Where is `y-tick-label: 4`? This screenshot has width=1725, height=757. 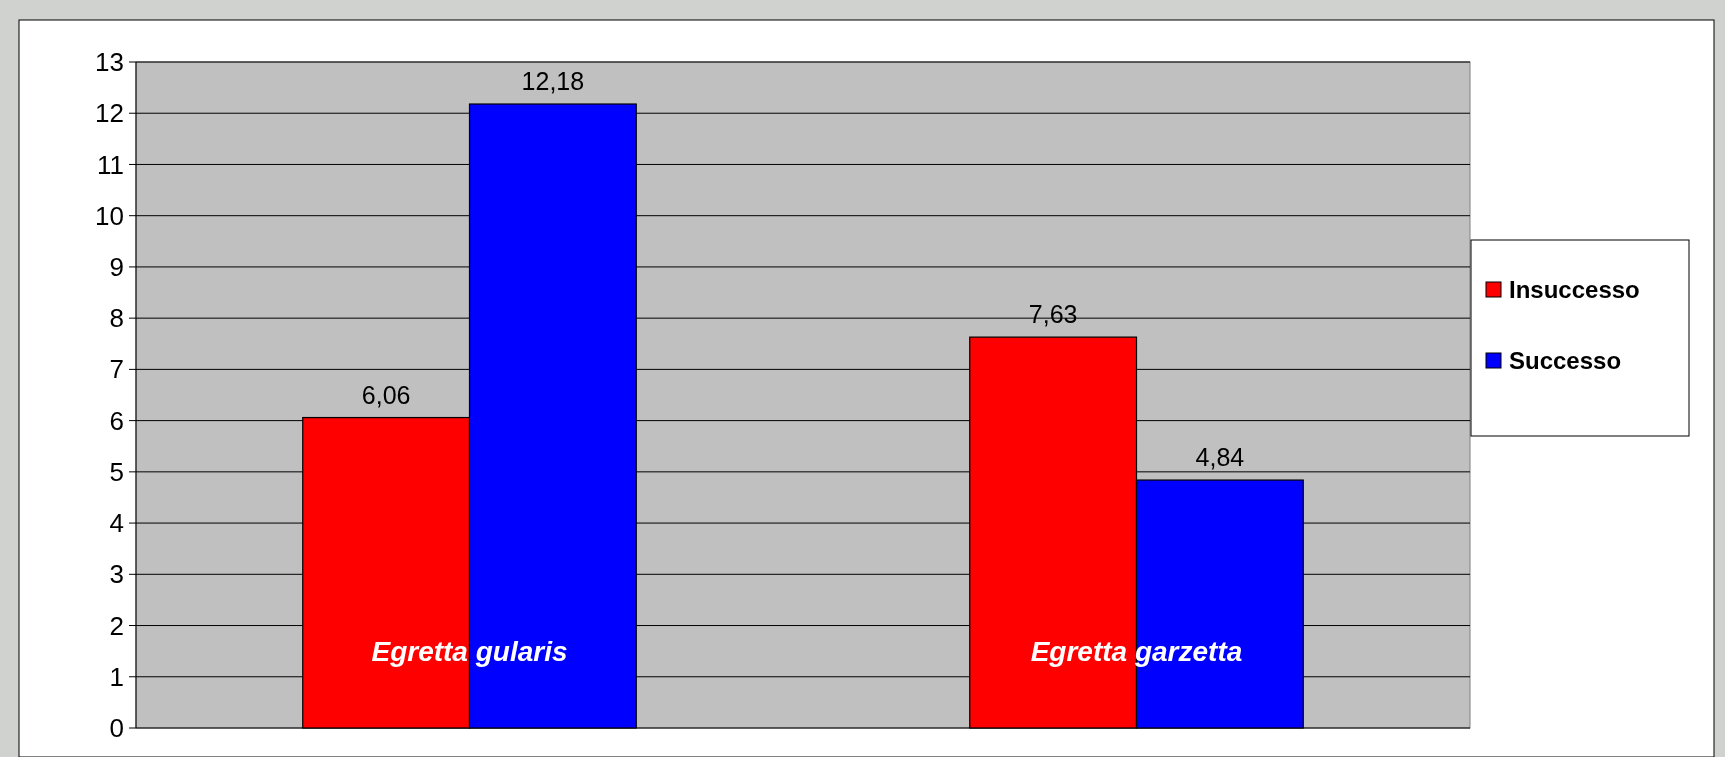 y-tick-label: 4 is located at coordinates (116, 523).